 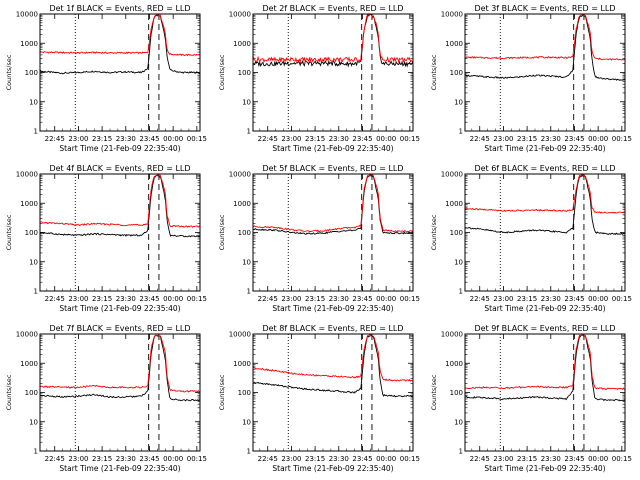 I want to click on panel-title: Det 9f BLACK = Events, RED = LLD, so click(x=544, y=328).